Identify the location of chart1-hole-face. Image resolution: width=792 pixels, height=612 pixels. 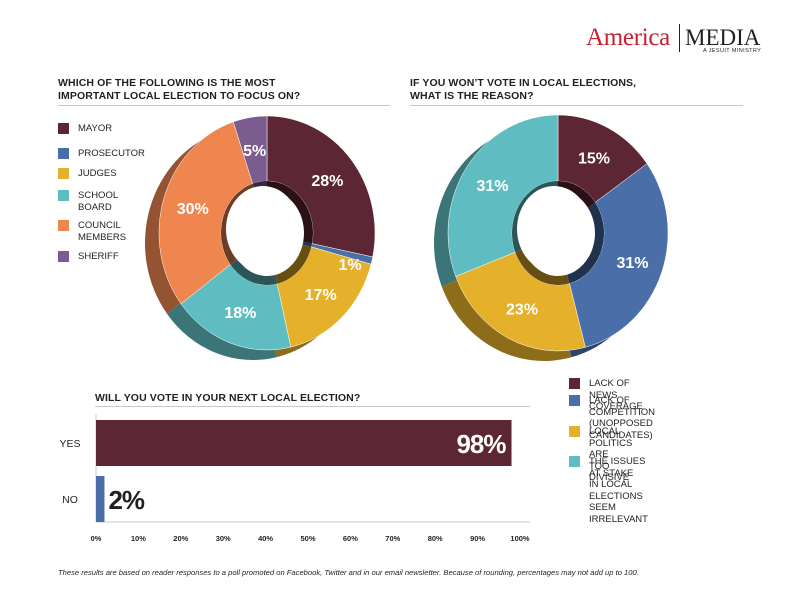
(263, 229).